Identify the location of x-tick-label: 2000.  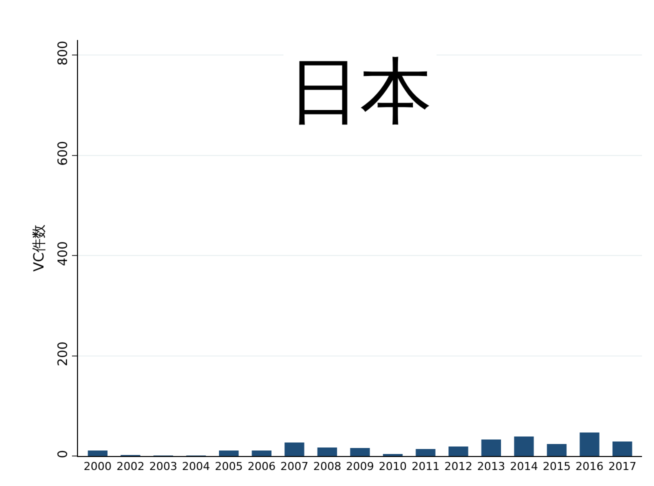
(98, 467).